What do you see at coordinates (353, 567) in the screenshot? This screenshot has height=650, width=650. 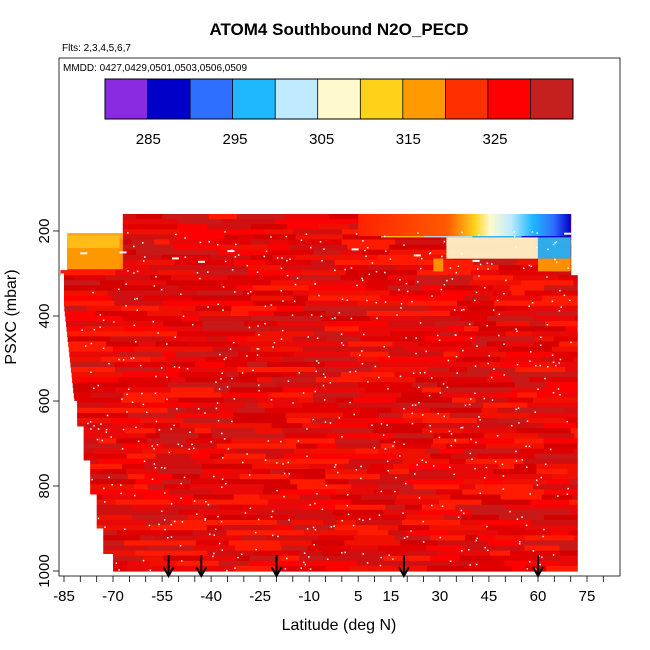 I see `arrows` at bounding box center [353, 567].